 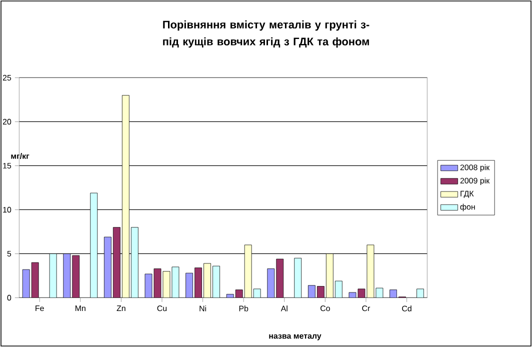 What do you see at coordinates (266, 34) in the screenshot?
I see `chart-title: Порівняння вмісту металів у грунті з-під кущів вовчих ягід з ГДК та фоном` at bounding box center [266, 34].